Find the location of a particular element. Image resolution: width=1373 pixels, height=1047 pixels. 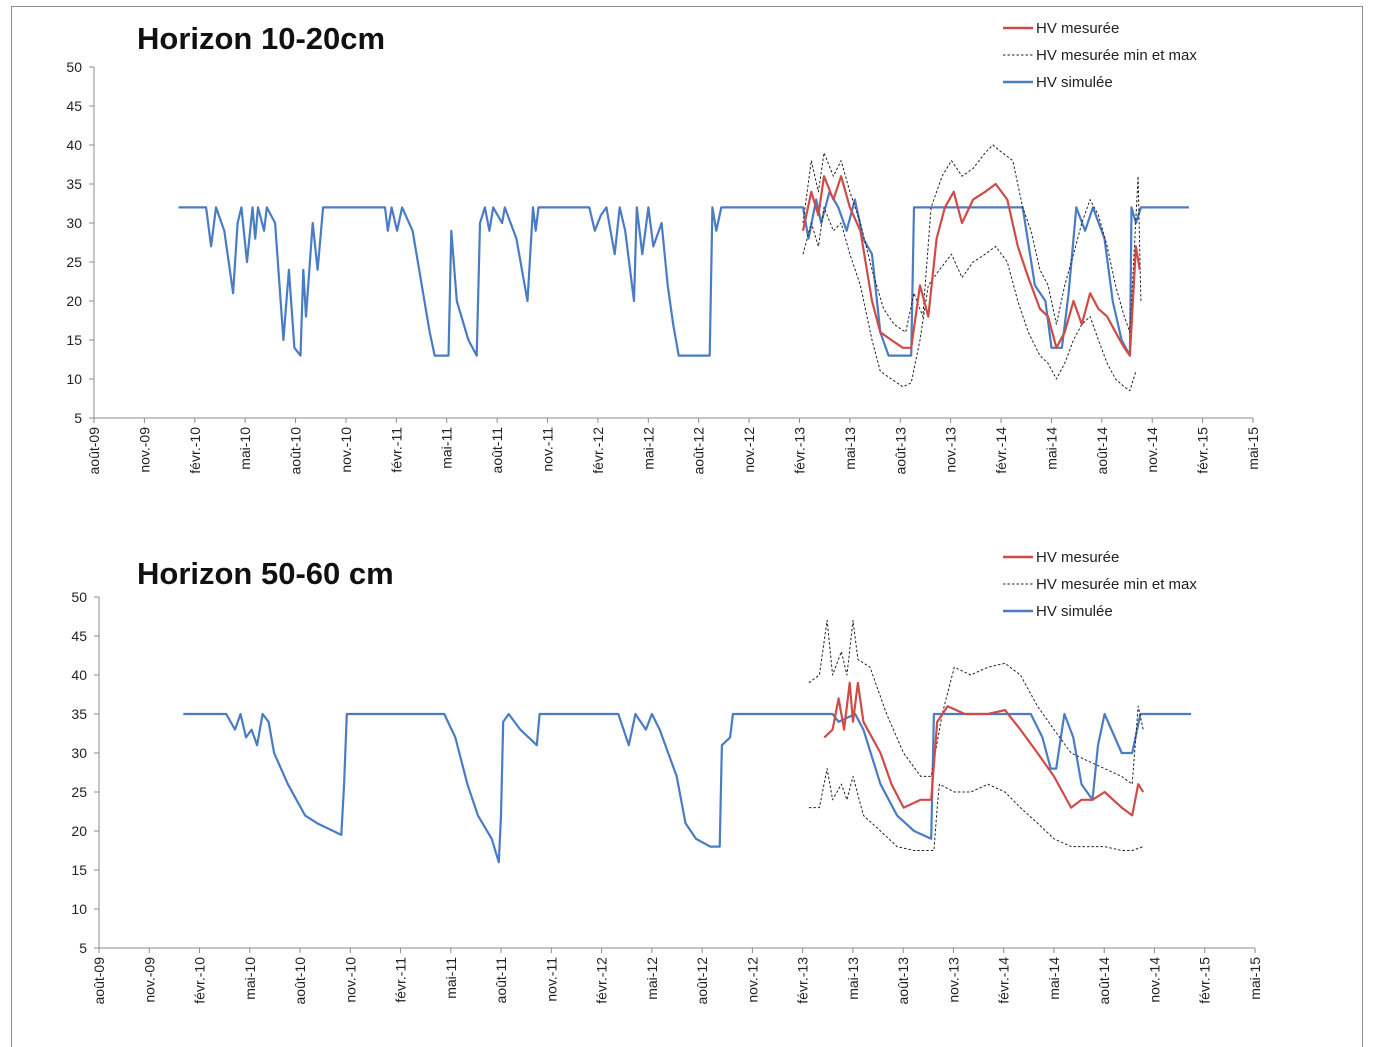

chart-title: Horizon 50-60 cm is located at coordinates (265, 573).